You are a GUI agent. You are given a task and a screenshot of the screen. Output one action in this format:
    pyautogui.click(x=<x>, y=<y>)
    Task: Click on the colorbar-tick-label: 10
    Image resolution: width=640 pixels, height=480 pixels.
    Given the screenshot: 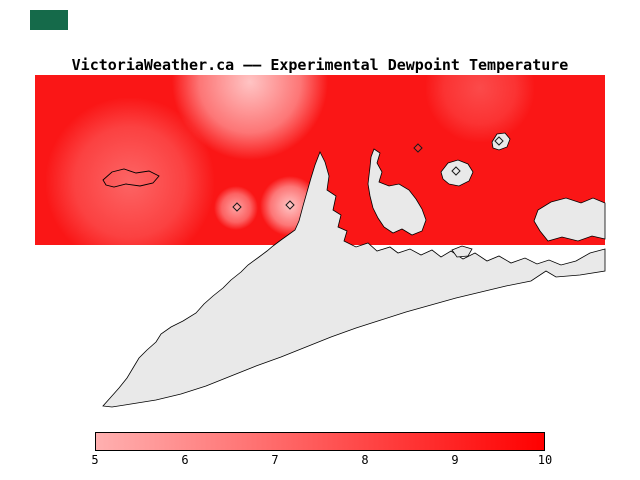 What is the action you would take?
    pyautogui.click(x=545, y=460)
    